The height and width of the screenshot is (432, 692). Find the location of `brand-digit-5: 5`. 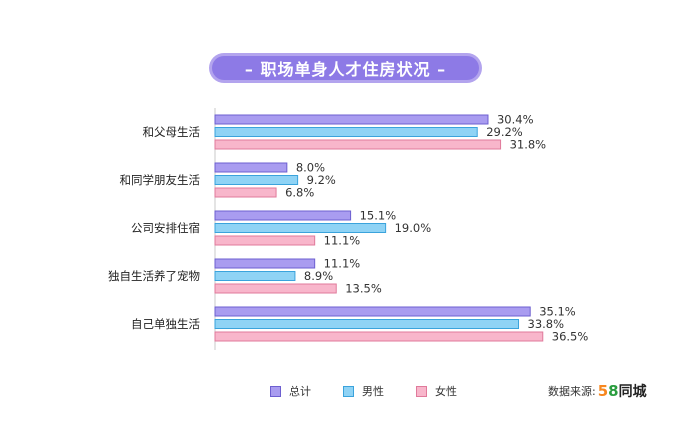

brand-digit-5: 5 is located at coordinates (603, 391).